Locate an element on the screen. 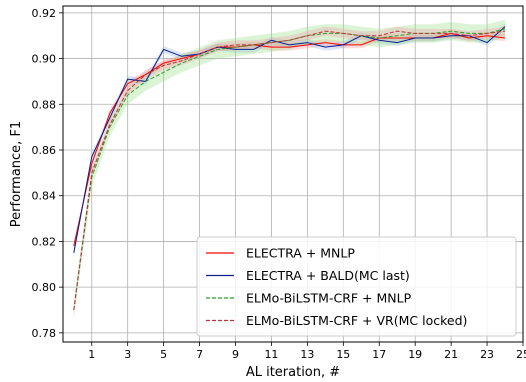  x-axis-ticks: 135791113151719212325 is located at coordinates (307, 351).